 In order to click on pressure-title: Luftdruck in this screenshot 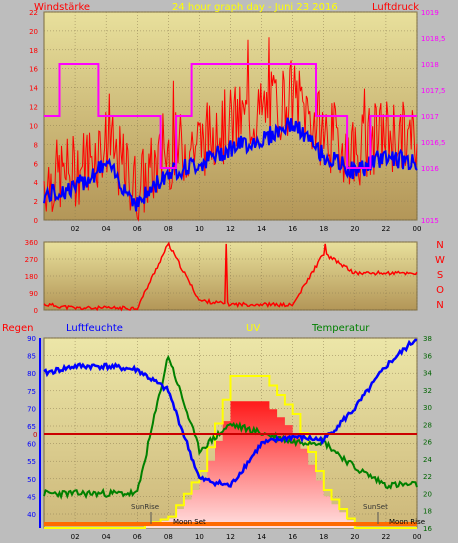, I will do `click(395, 7)`.